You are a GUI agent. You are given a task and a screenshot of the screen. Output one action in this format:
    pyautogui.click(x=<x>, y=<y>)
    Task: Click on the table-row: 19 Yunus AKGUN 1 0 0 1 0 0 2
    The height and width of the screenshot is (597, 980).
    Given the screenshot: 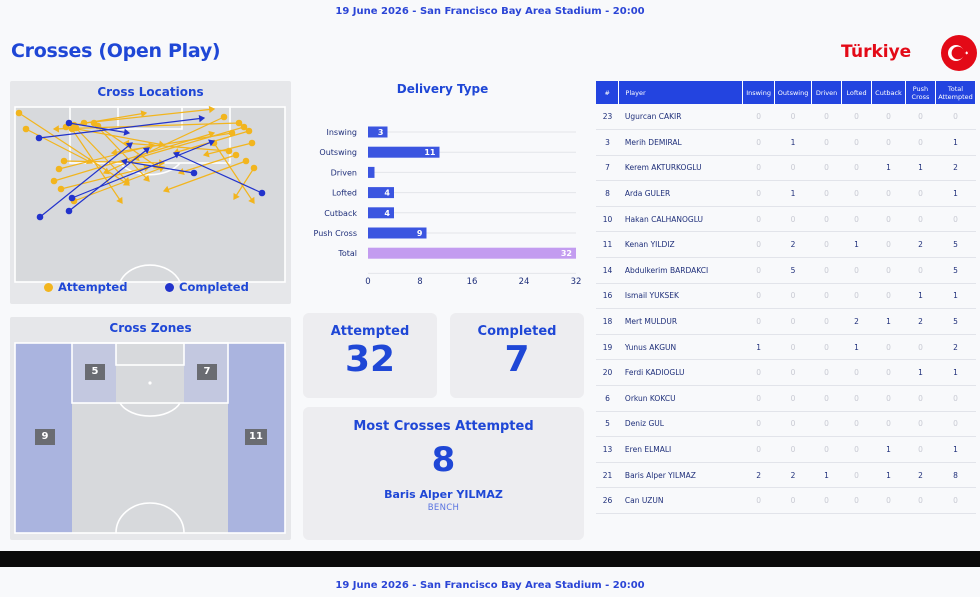 What is the action you would take?
    pyautogui.click(x=786, y=347)
    